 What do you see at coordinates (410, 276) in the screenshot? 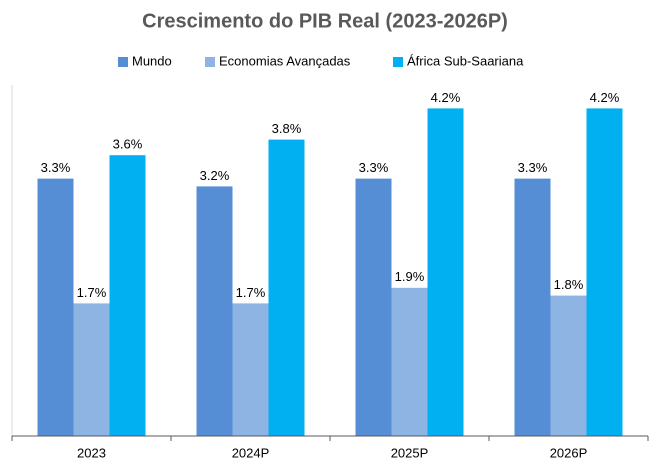
I see `data-label: 1.9%` at bounding box center [410, 276].